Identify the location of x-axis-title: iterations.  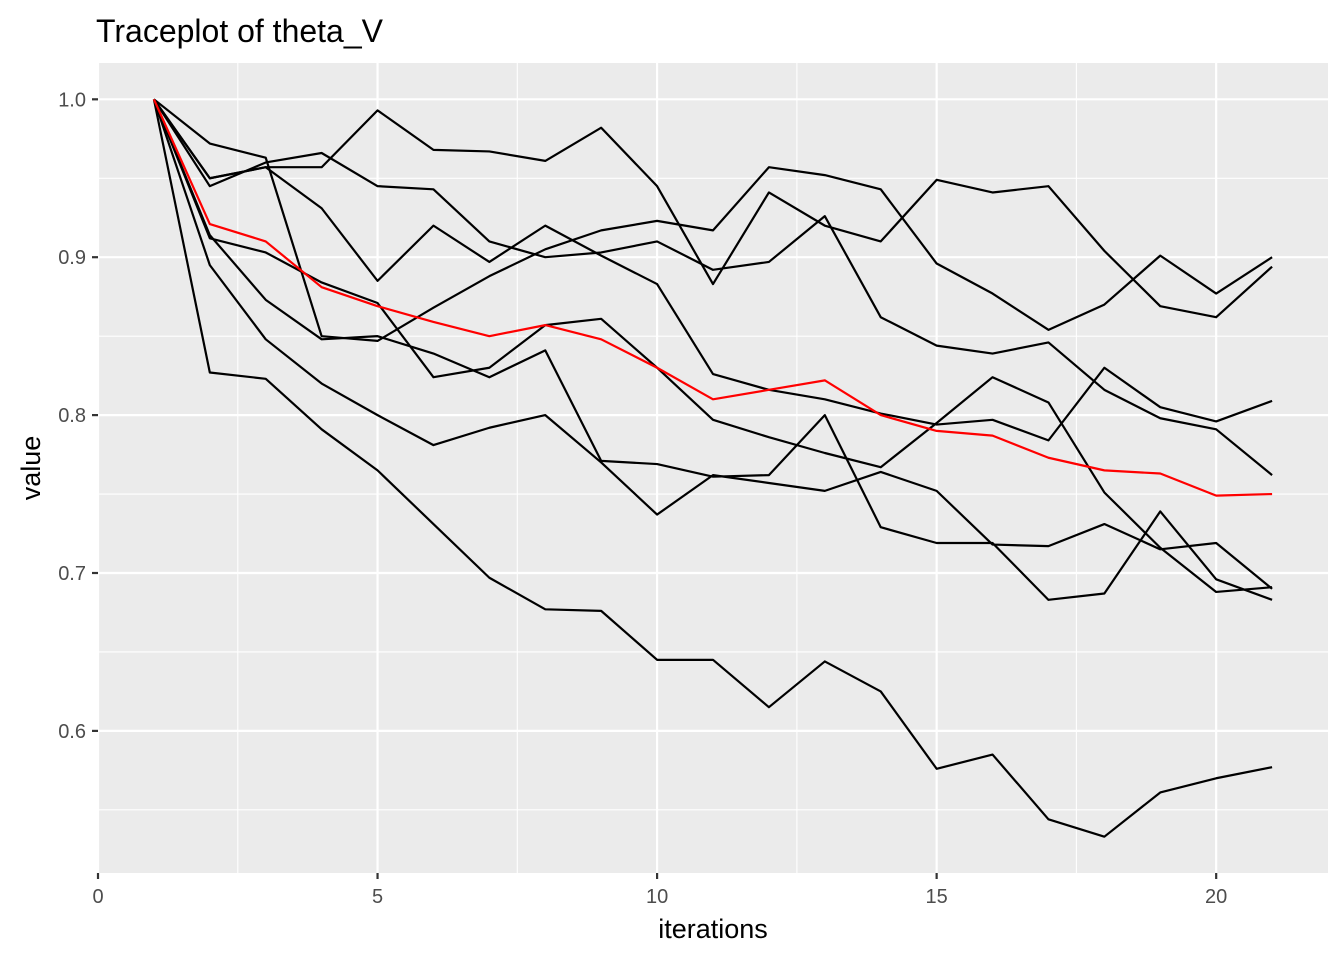
(713, 929).